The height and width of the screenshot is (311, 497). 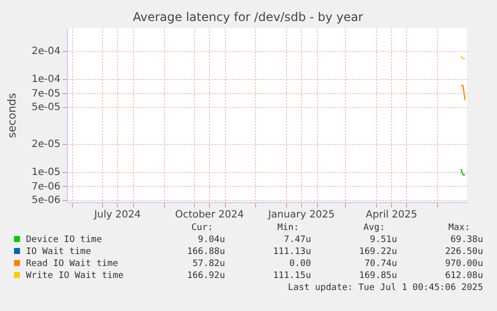 I want to click on y-tick-label: 5e-06, so click(x=46, y=200).